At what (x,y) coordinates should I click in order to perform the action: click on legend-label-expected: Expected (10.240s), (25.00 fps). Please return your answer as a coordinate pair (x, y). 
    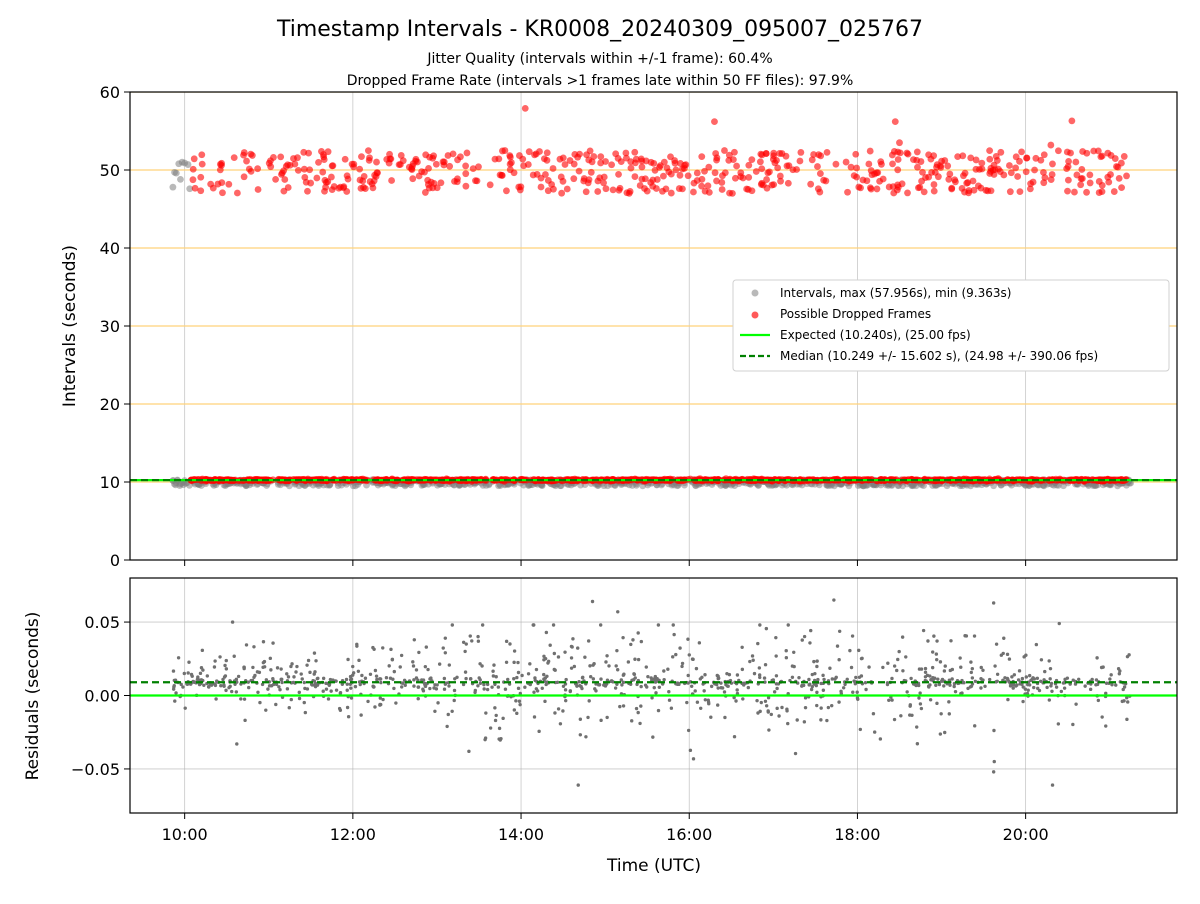
    Looking at the image, I should click on (875, 335).